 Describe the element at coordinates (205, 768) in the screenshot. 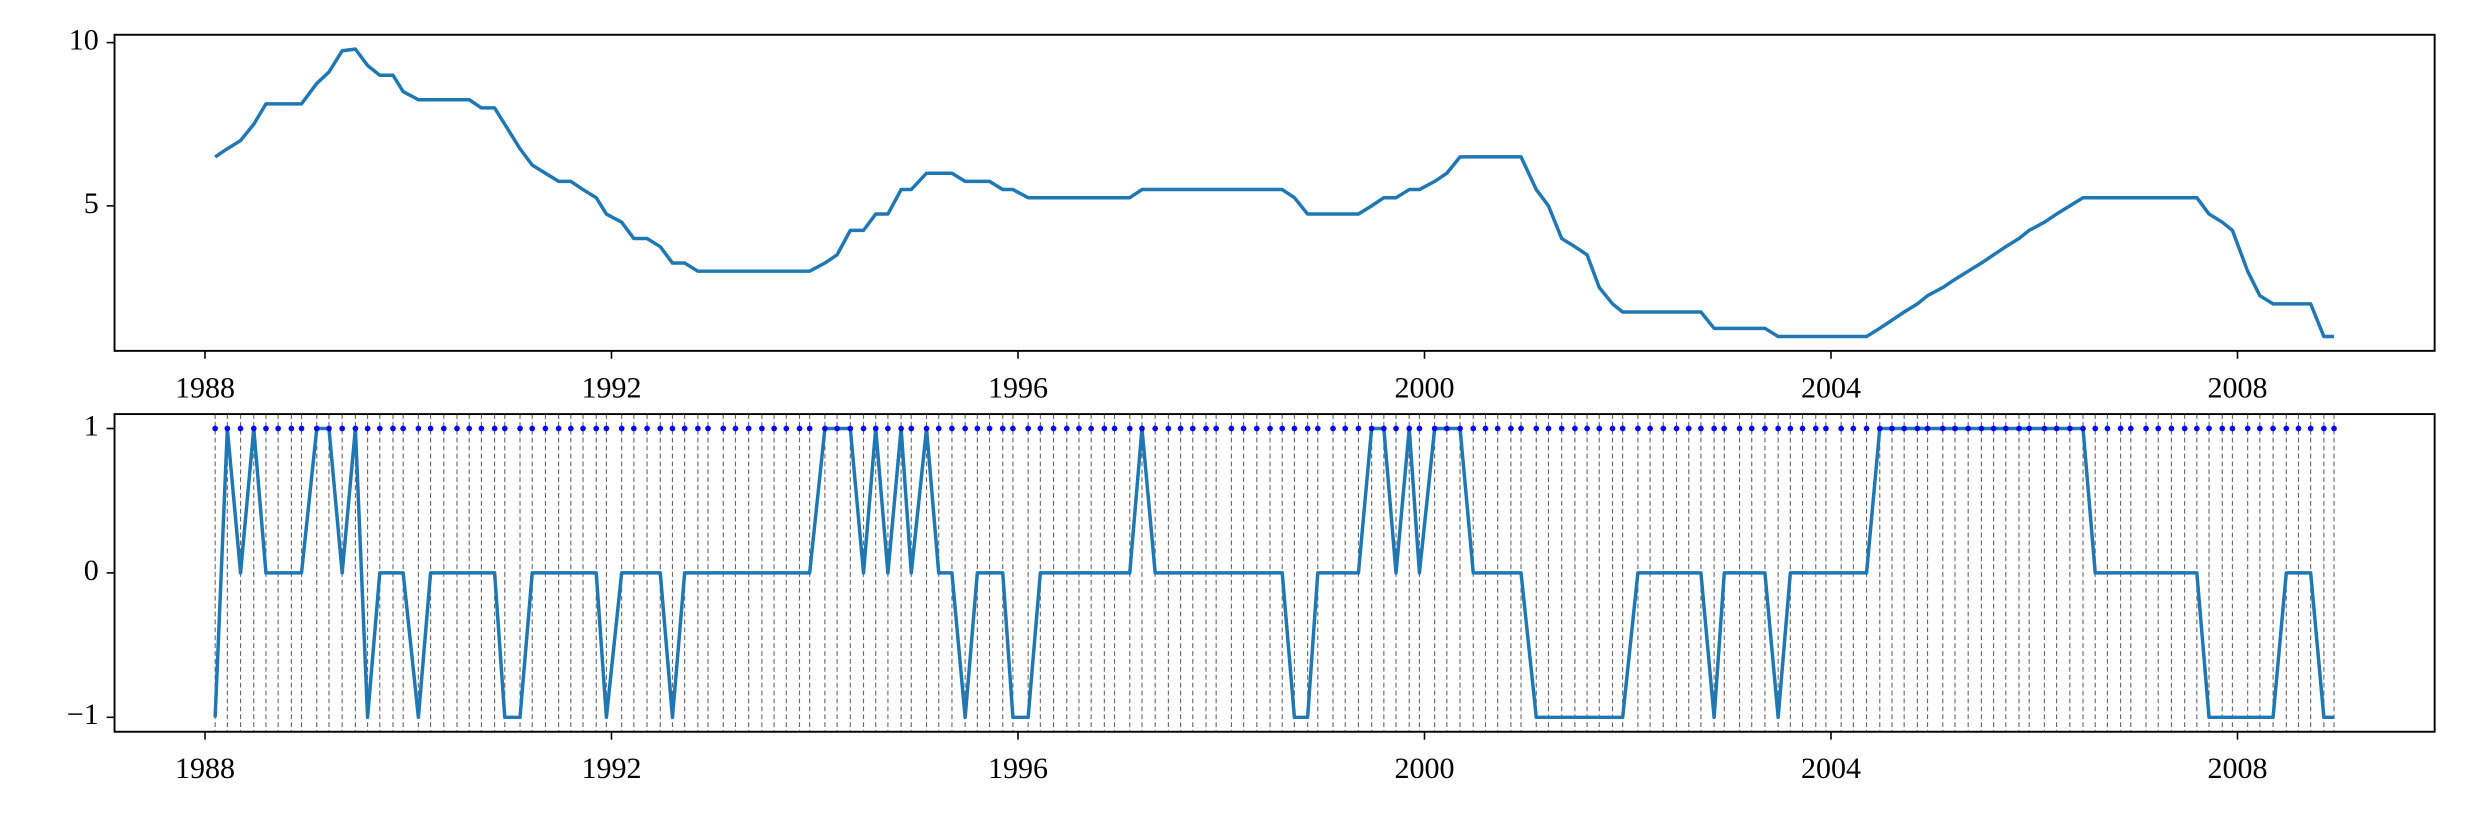

I see `x-tick-label: 1988` at that location.